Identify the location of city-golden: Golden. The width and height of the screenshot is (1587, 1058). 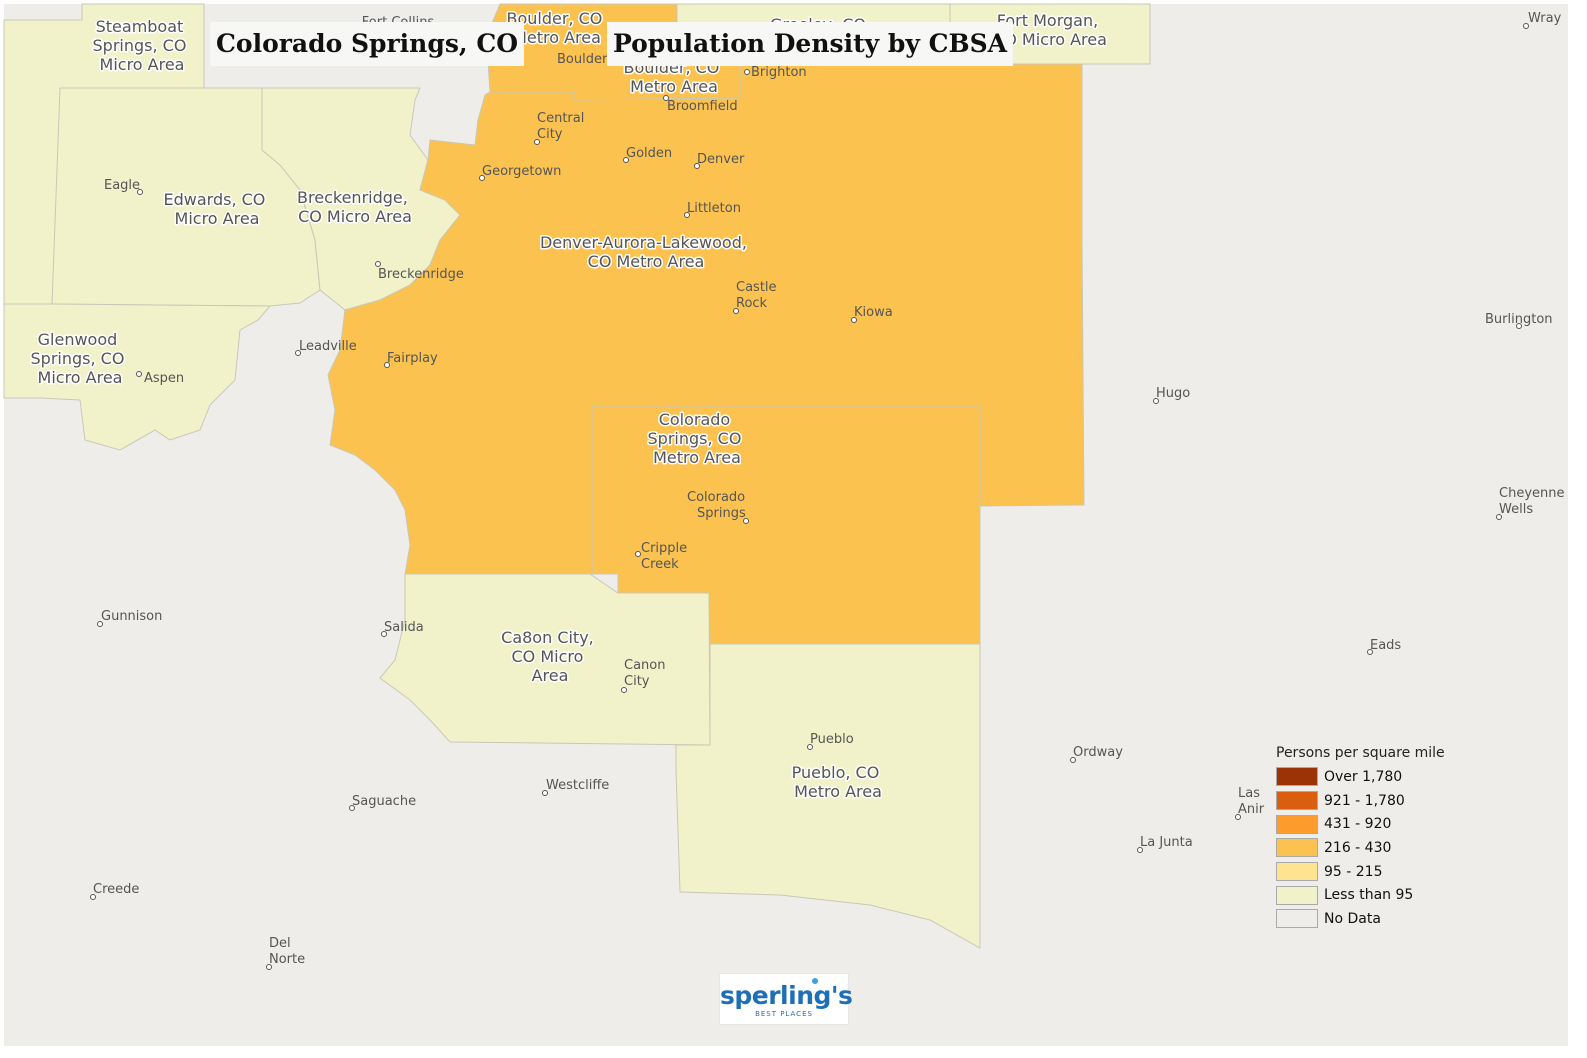
(647, 154).